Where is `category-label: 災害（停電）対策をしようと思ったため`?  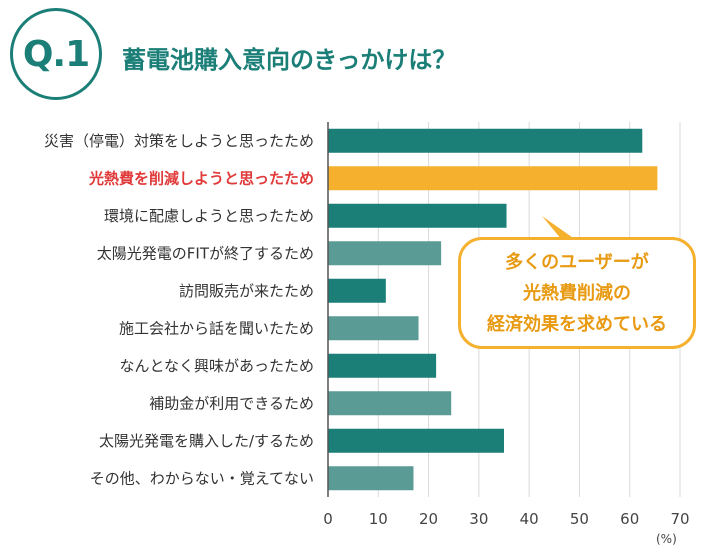 category-label: 災害（停電）対策をしようと思ったため is located at coordinates (179, 141).